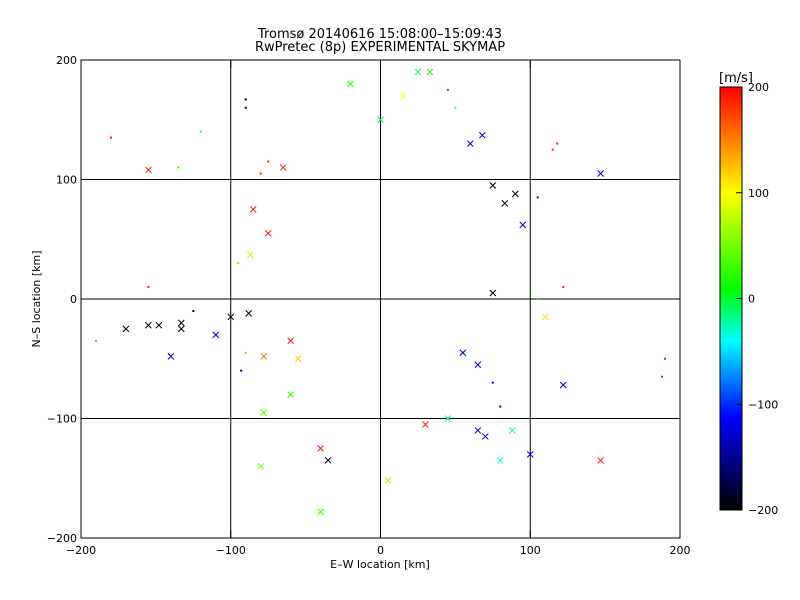  What do you see at coordinates (62, 538) in the screenshot?
I see `y-tick-label: −200` at bounding box center [62, 538].